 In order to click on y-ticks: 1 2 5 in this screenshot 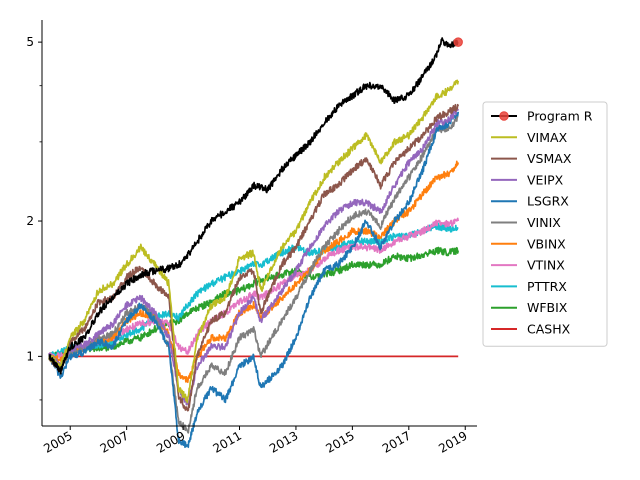, I will do `click(34, 218)`.